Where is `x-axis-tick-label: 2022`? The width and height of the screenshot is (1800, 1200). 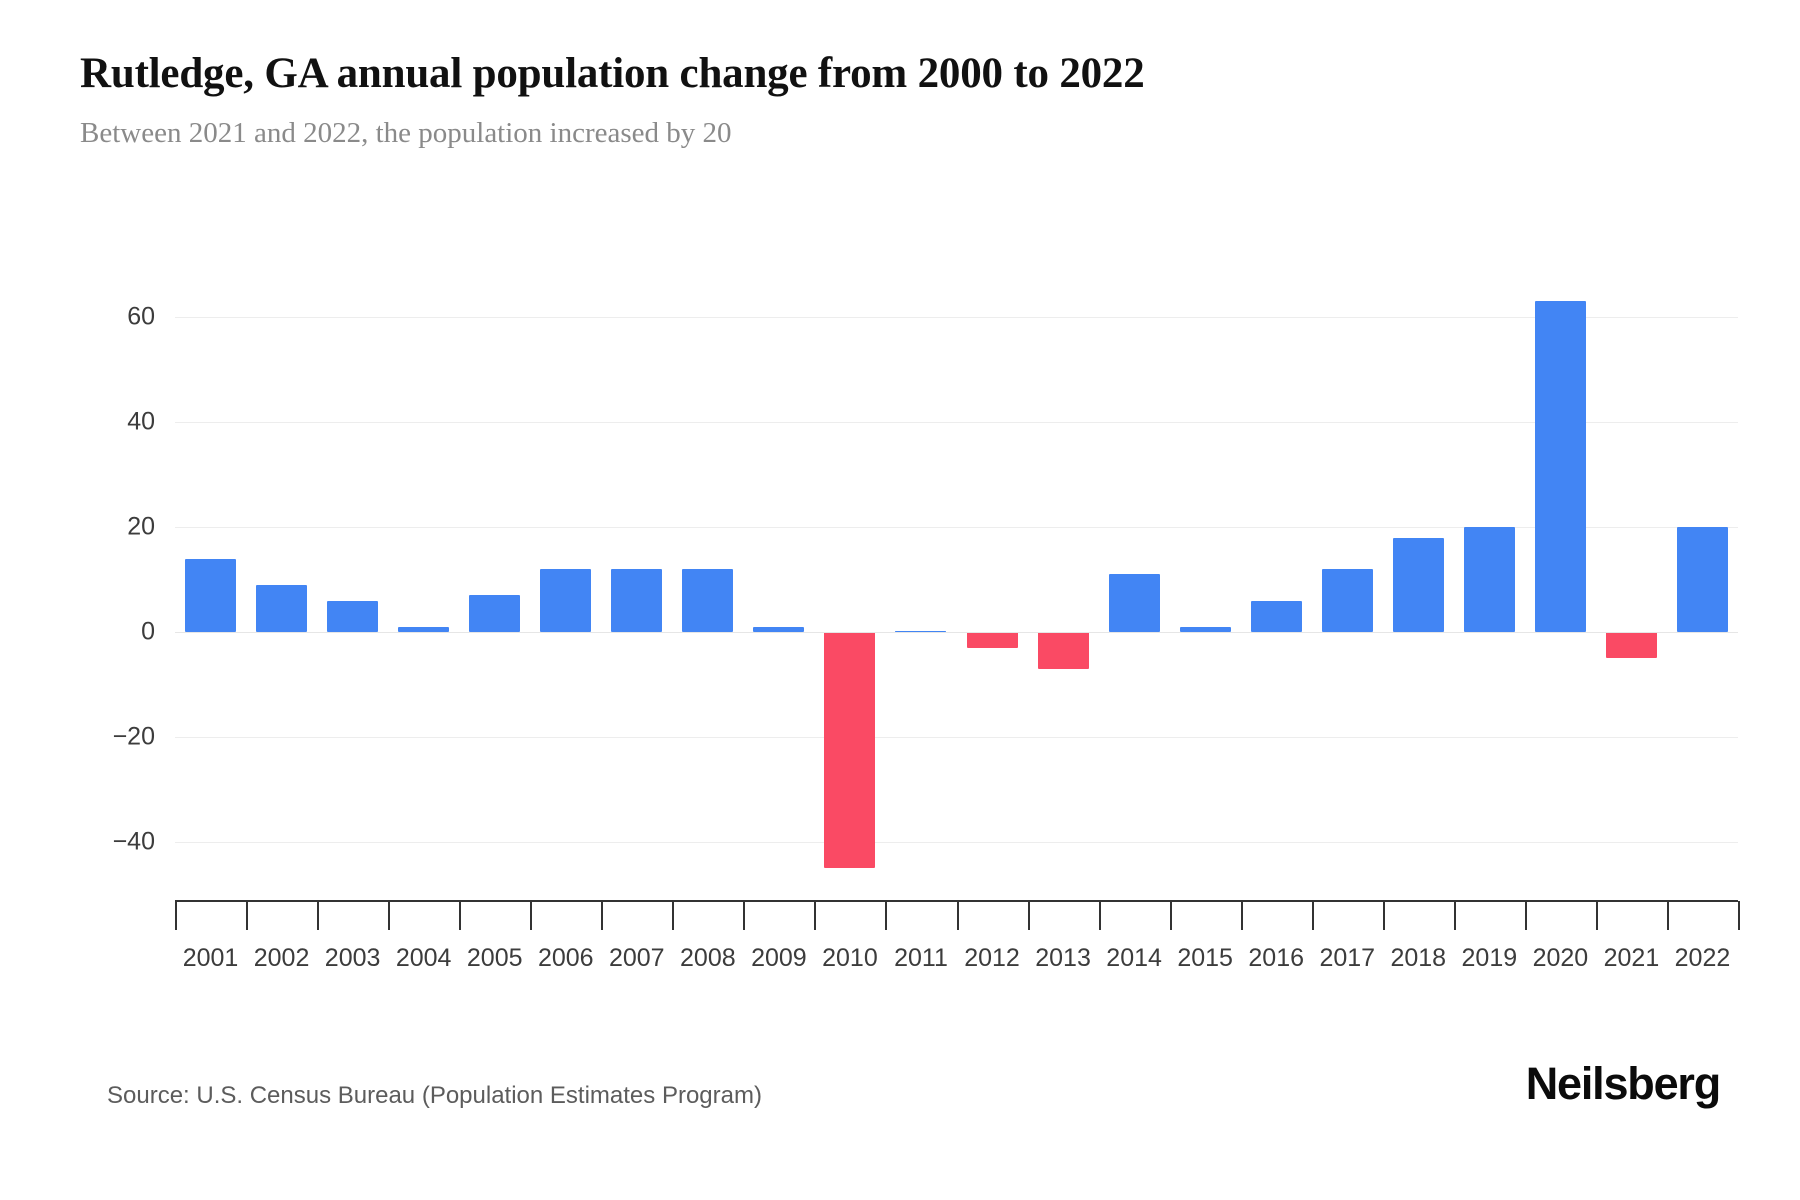
x-axis-tick-label: 2022 is located at coordinates (1702, 958).